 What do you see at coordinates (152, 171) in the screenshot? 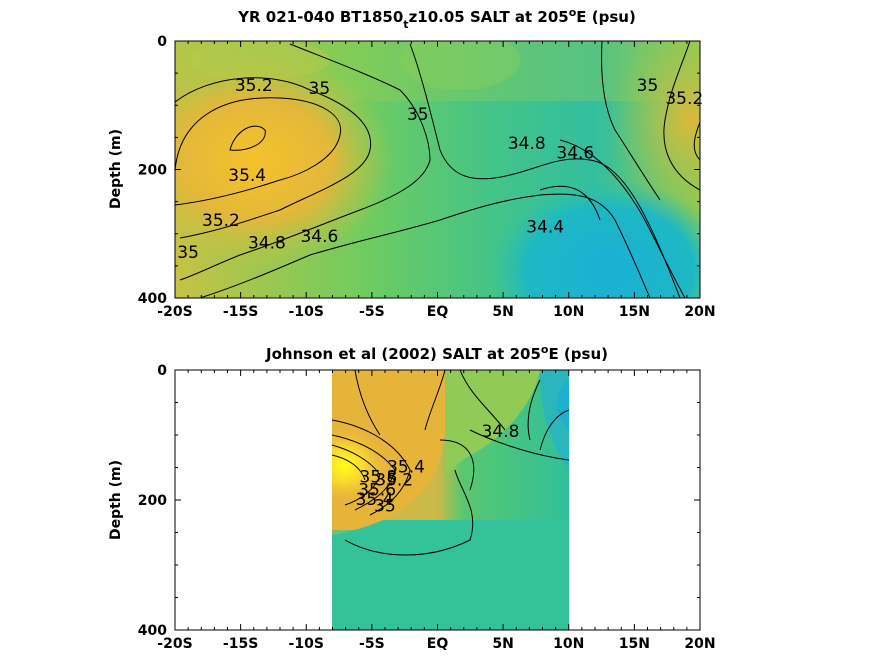
I see `top-y-tick-label: 200` at bounding box center [152, 171].